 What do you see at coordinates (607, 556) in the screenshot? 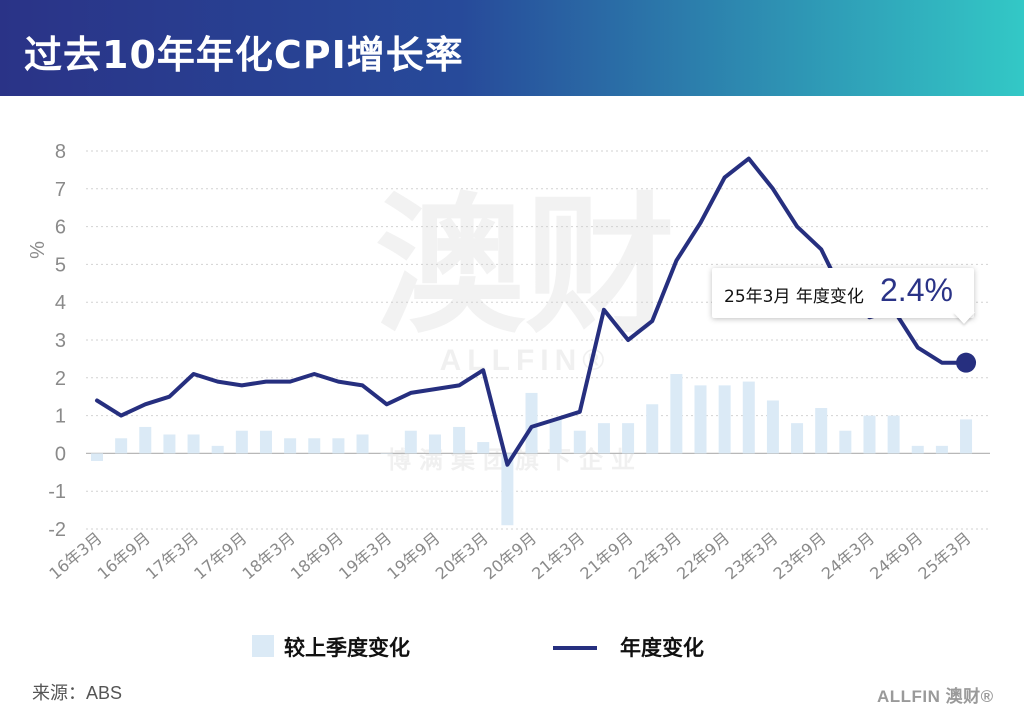
I see `x-tick-label: 21年9月` at bounding box center [607, 556].